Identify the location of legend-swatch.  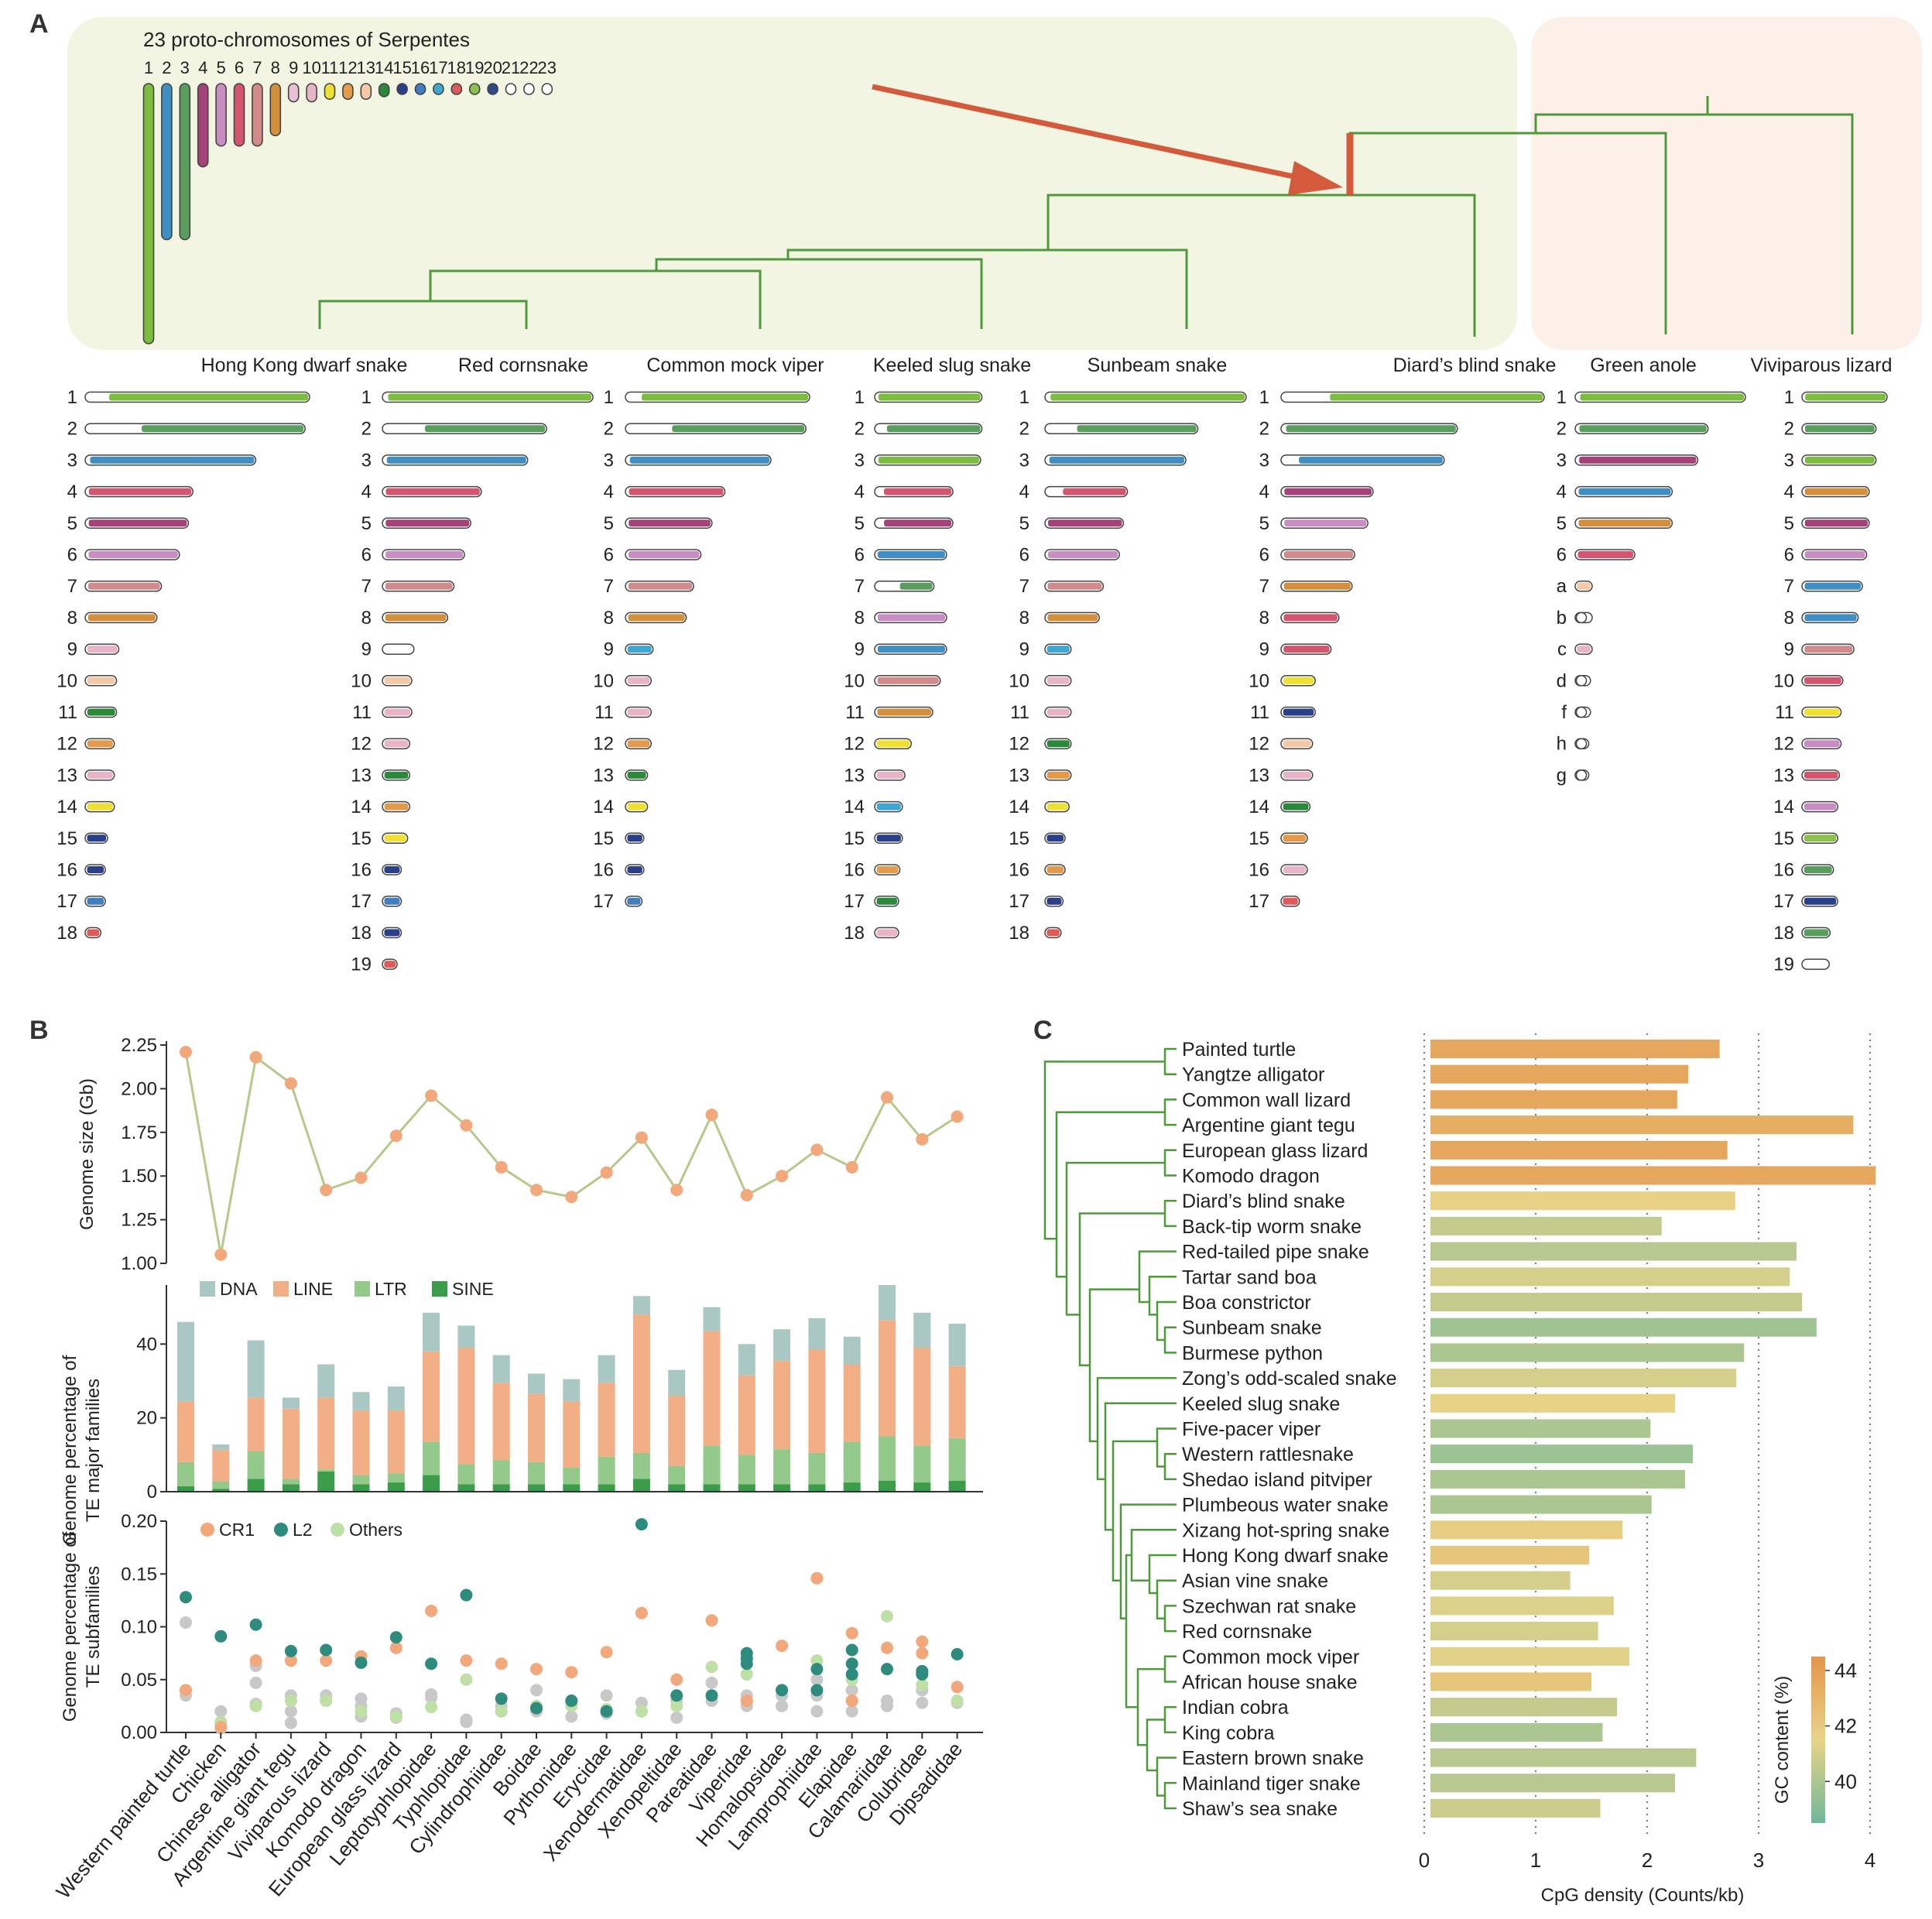
(362, 1289).